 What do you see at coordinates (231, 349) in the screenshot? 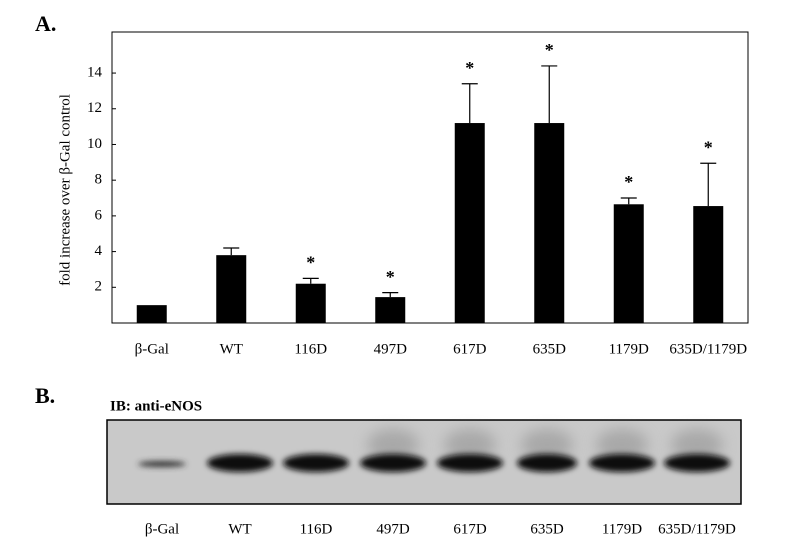
I see `x-tick-label: WT` at bounding box center [231, 349].